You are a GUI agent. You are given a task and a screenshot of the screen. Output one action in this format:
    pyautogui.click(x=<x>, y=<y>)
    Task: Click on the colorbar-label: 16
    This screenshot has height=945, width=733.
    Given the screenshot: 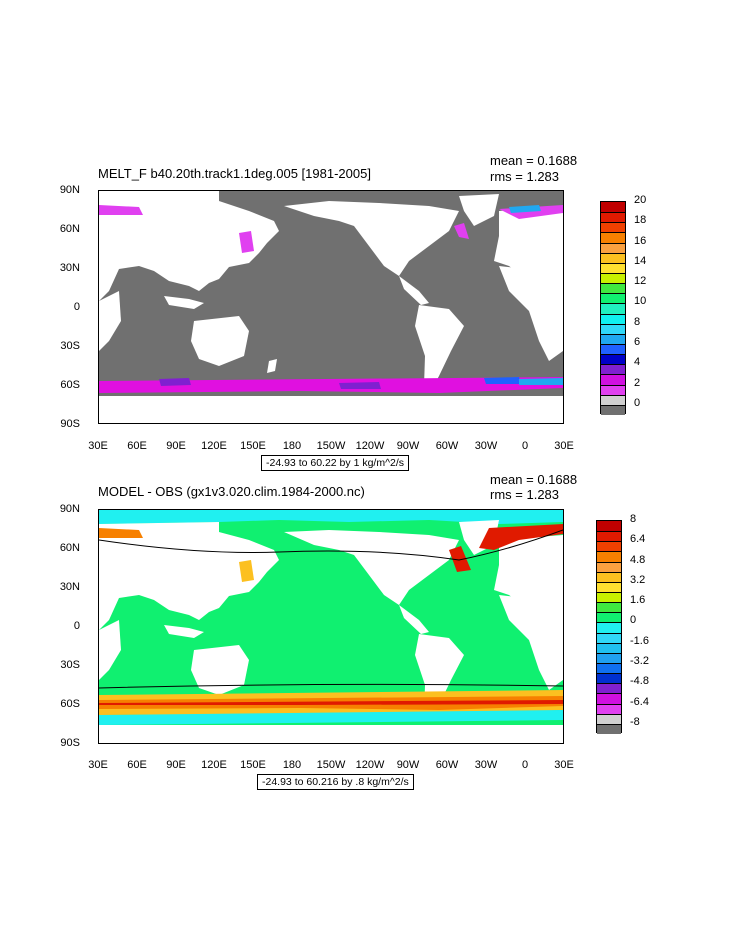 What is the action you would take?
    pyautogui.click(x=640, y=240)
    